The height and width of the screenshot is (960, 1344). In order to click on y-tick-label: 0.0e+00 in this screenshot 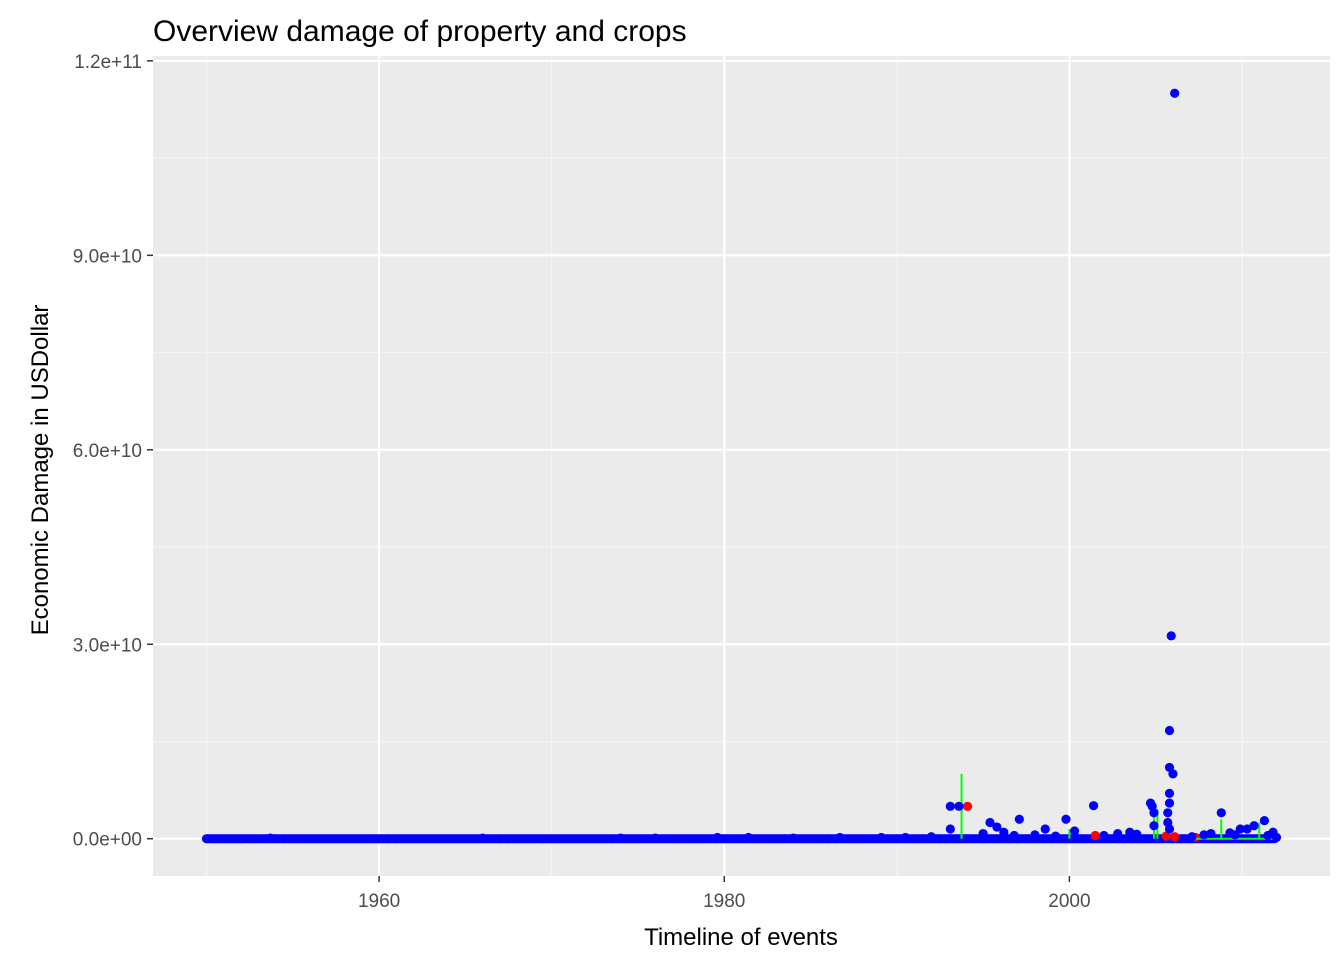, I will do `click(107, 840)`.